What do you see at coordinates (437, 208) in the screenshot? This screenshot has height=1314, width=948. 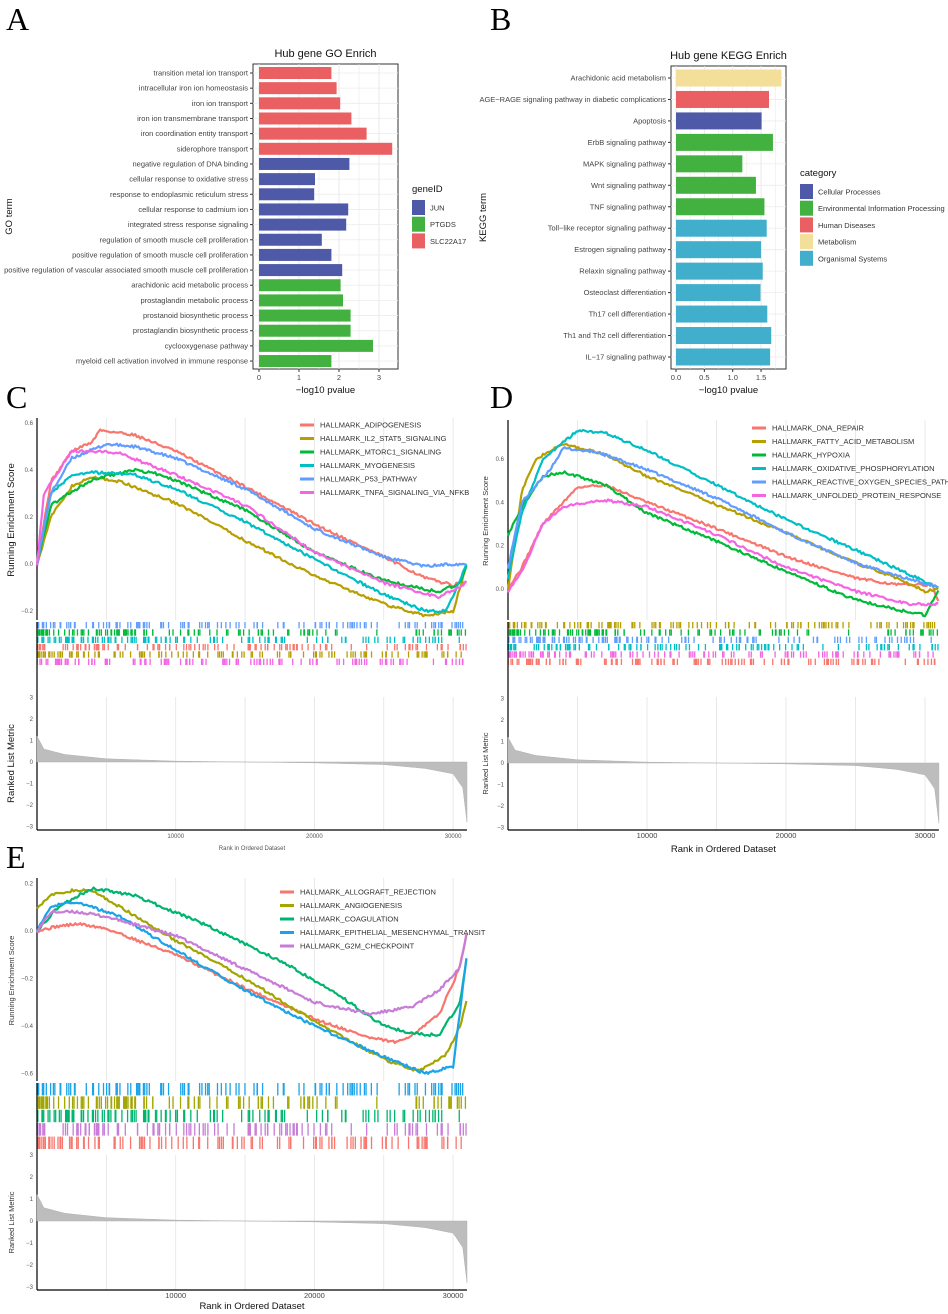 I see `legend-label: JUN` at bounding box center [437, 208].